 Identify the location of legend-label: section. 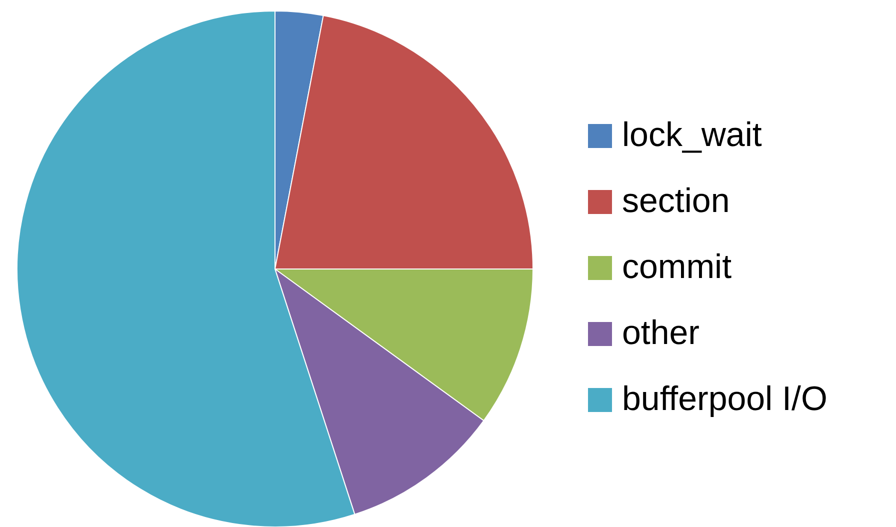
(676, 201).